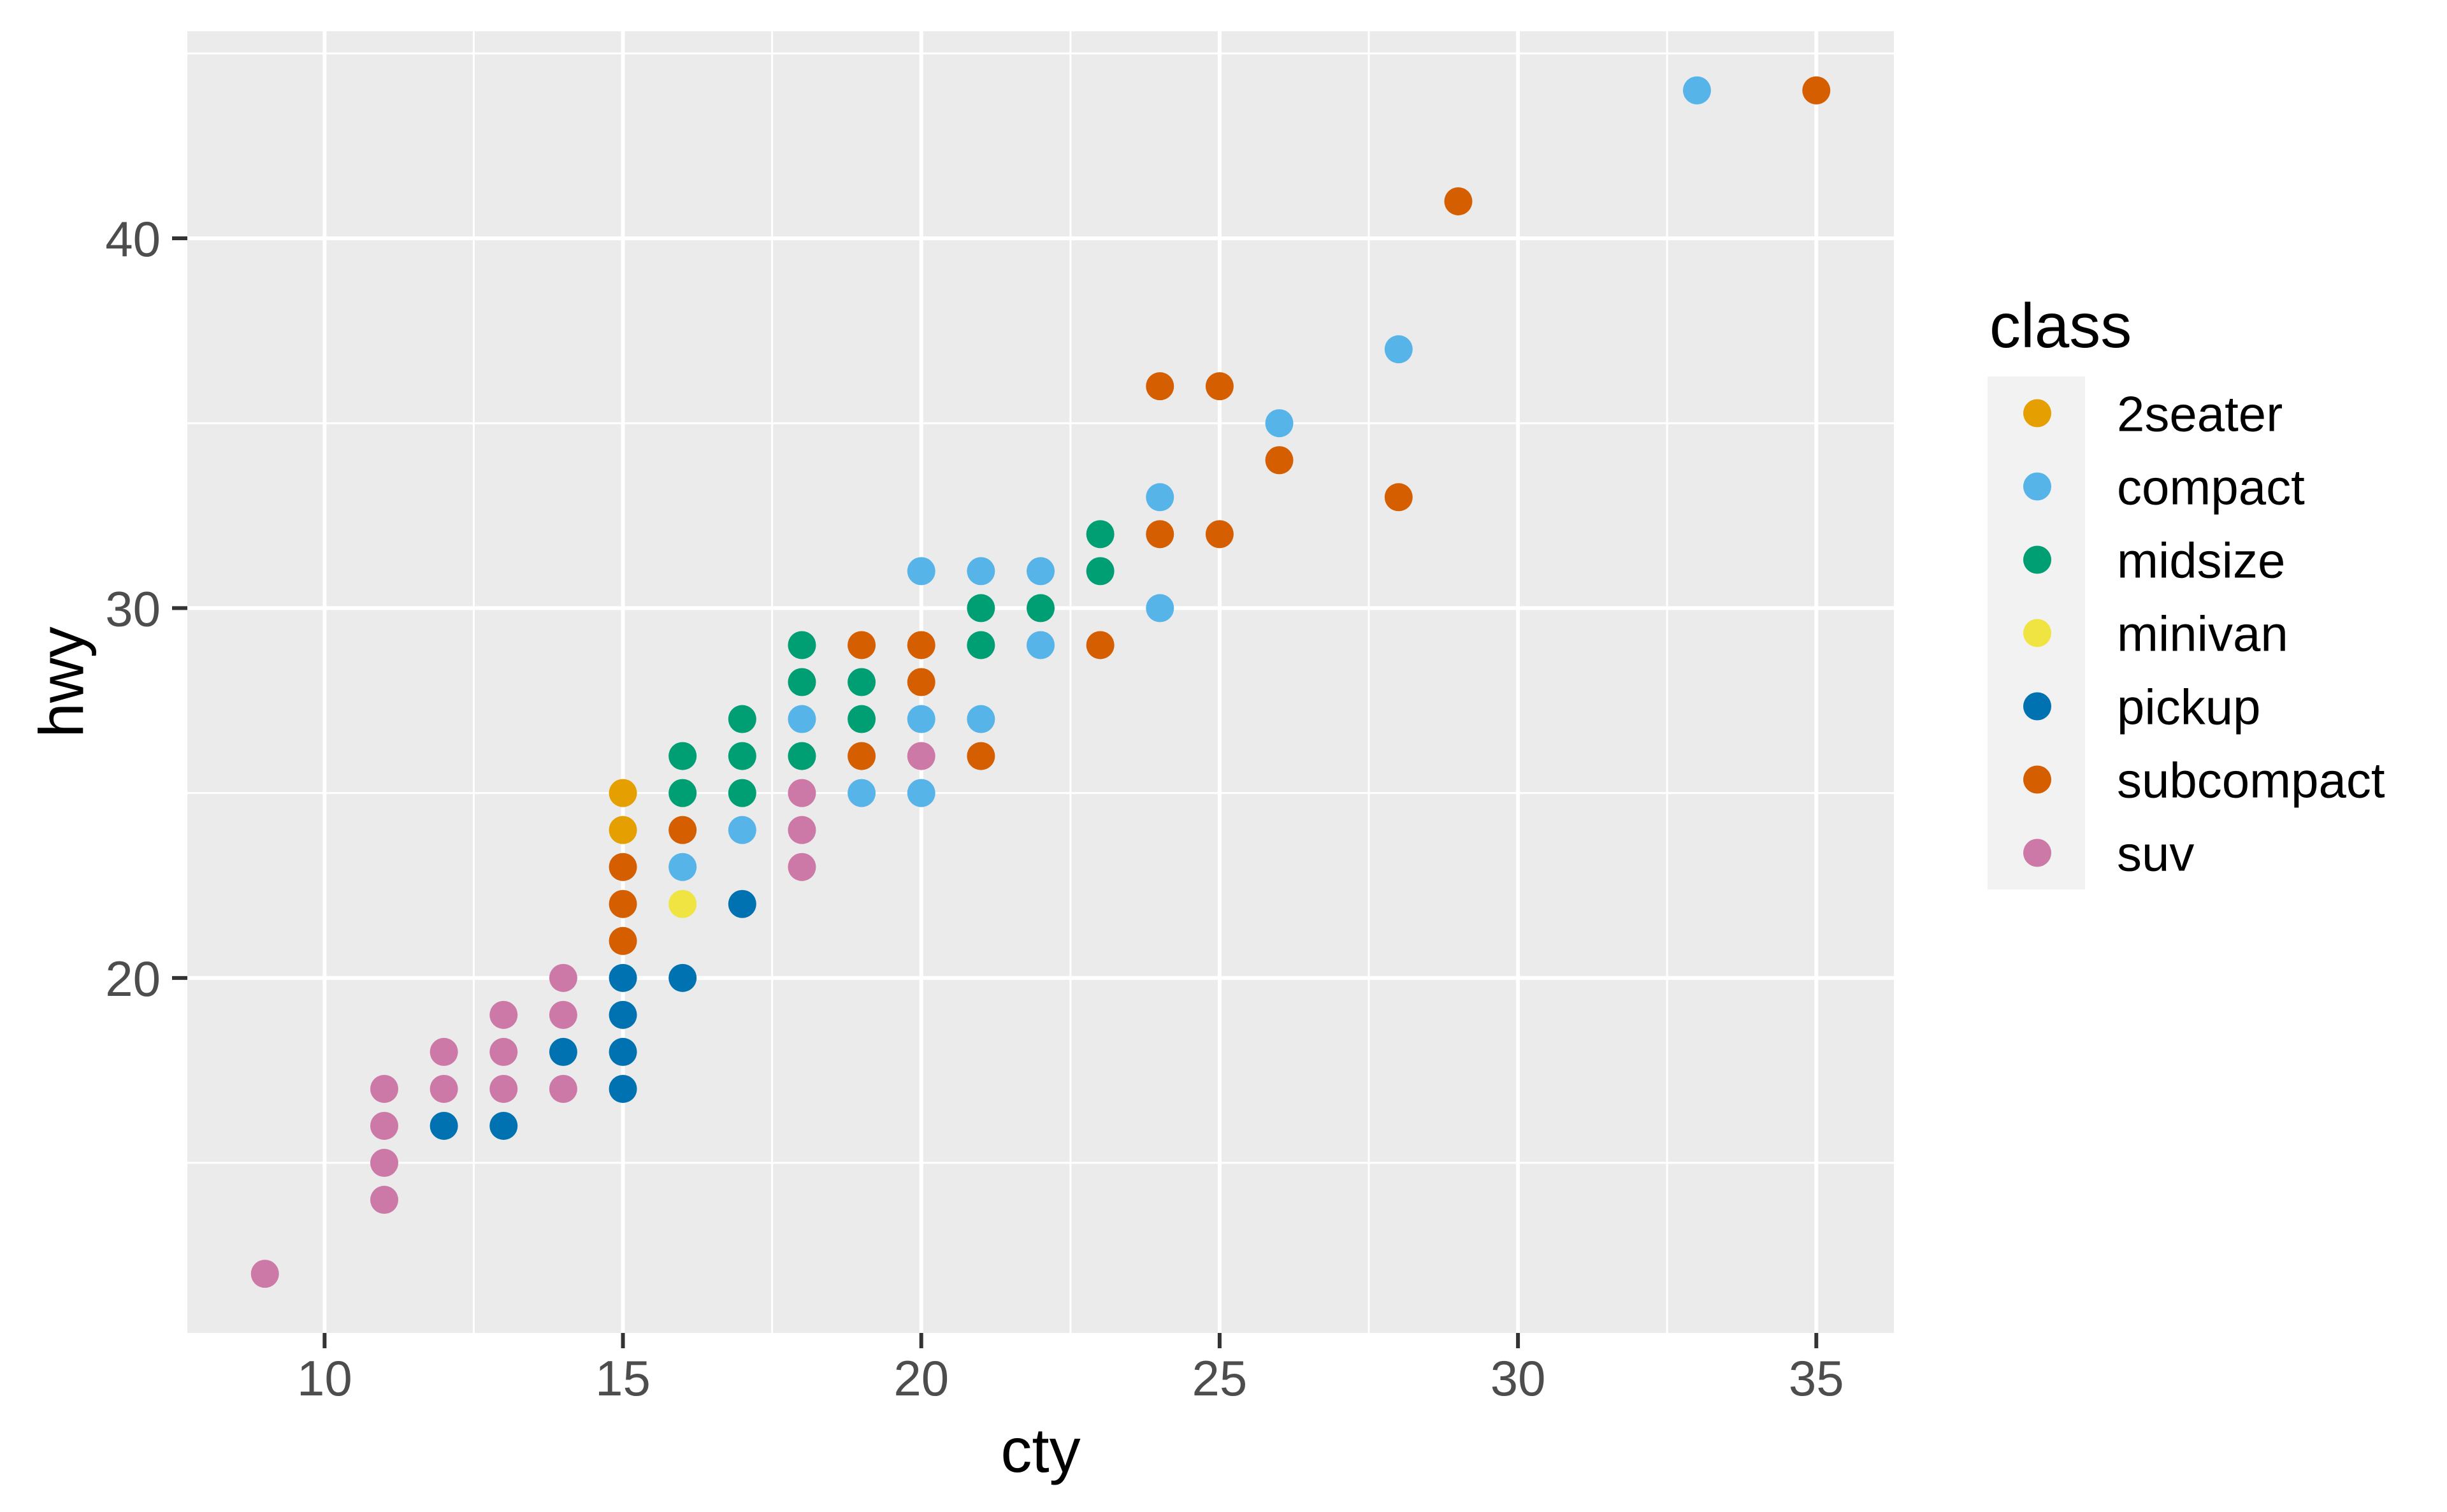 Image resolution: width=2447 pixels, height=1512 pixels. Describe the element at coordinates (2037, 706) in the screenshot. I see `legend-swatch-pickup-icon` at that location.